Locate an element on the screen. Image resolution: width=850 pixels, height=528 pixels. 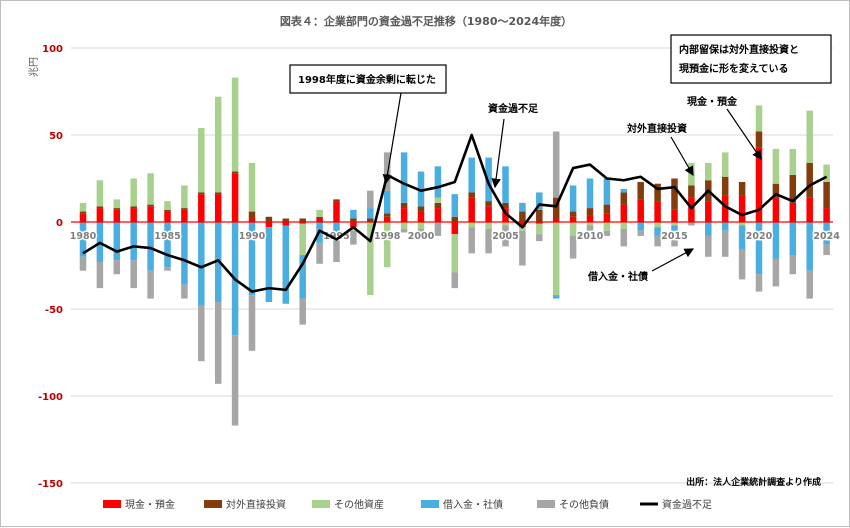
chart-legend: 現金・預金 対外直接投資 その他資産 借入金・社債 その他負債 資金過不足 is located at coordinates (407, 504).